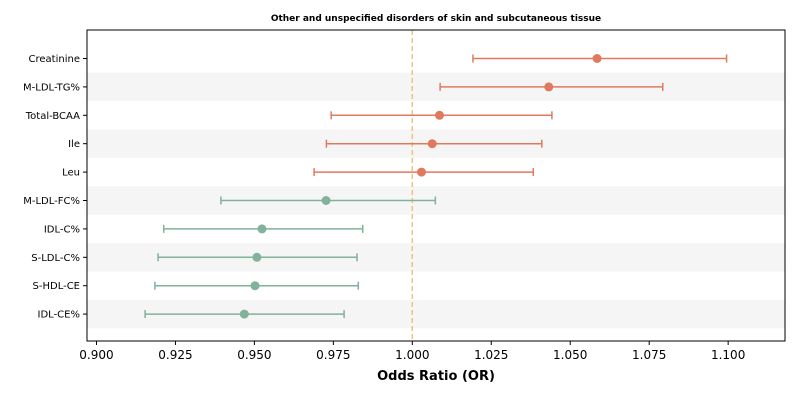 Image resolution: width=800 pixels, height=400 pixels. I want to click on row-stripe, so click(436, 87).